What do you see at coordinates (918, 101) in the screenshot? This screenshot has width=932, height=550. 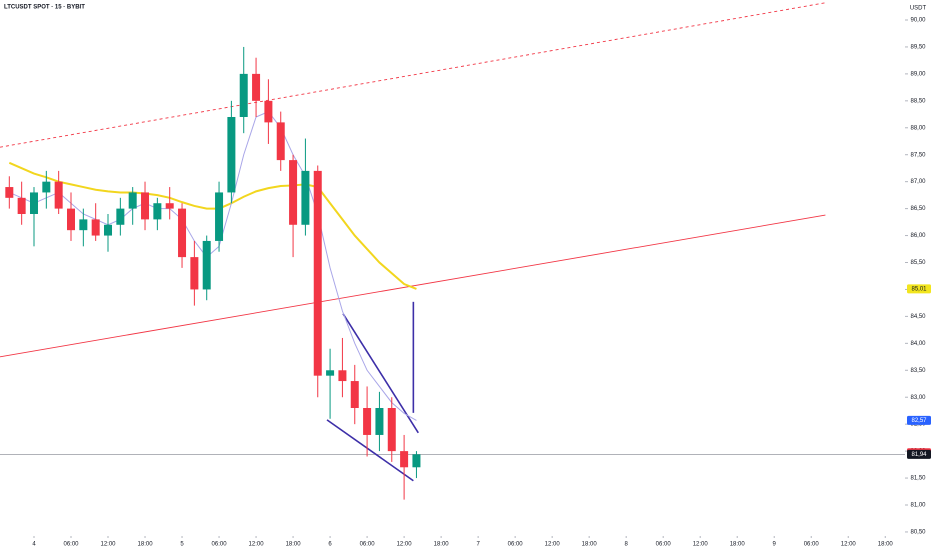 I see `y-tick-label: 88,50` at bounding box center [918, 101].